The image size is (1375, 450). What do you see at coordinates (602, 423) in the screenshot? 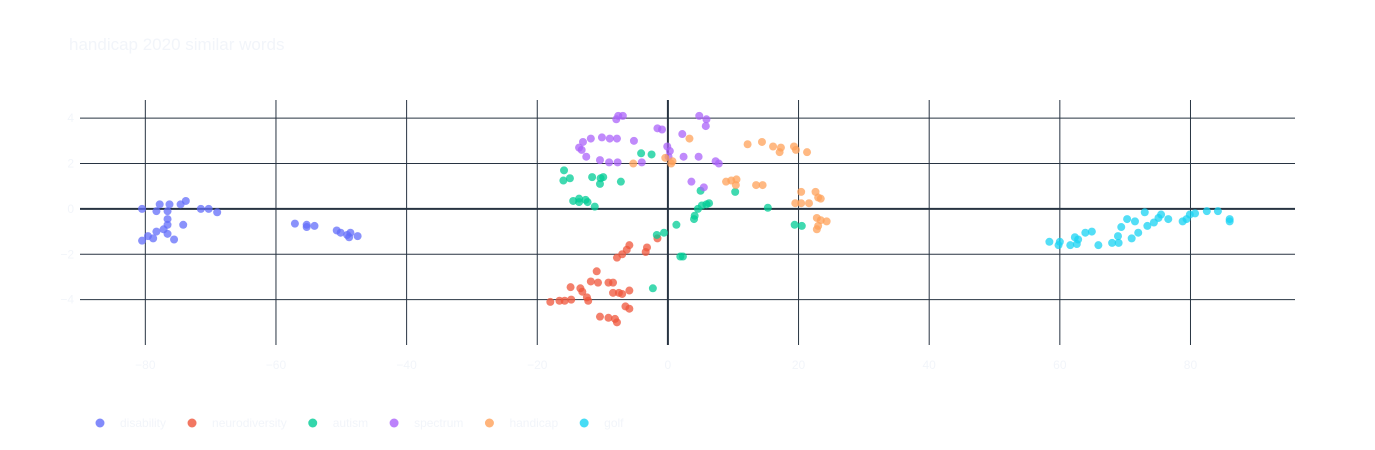
I see `legend-item-golf: golf` at bounding box center [602, 423].